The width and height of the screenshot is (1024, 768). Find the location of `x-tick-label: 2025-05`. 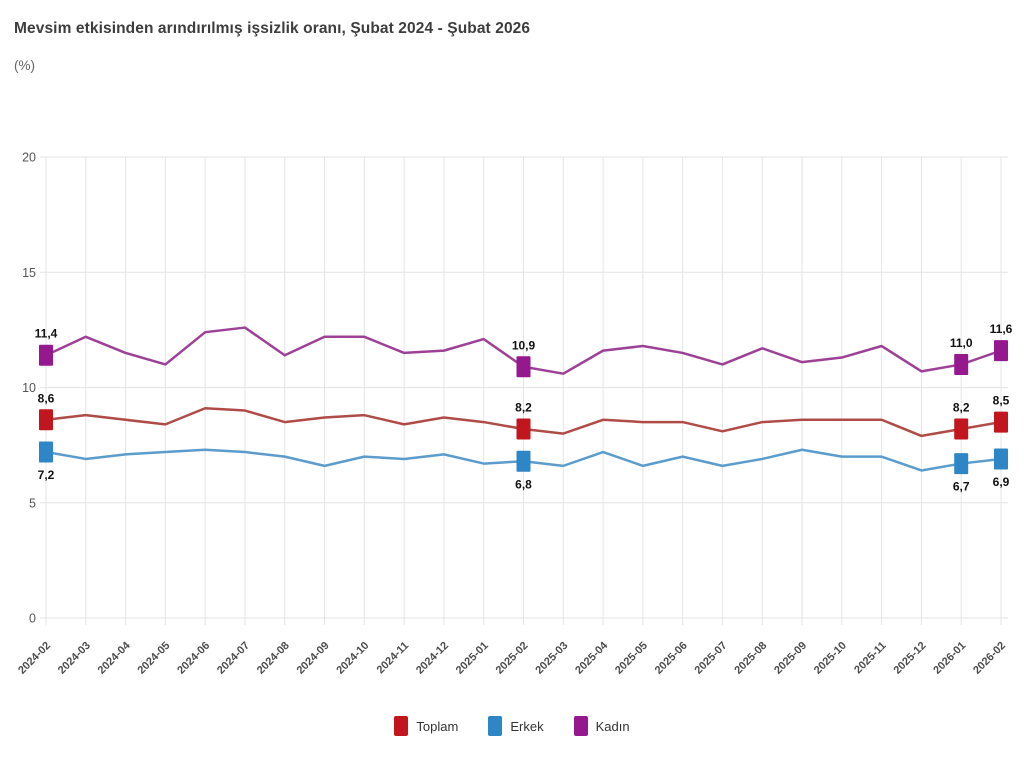

x-tick-label: 2025-05 is located at coordinates (631, 658).